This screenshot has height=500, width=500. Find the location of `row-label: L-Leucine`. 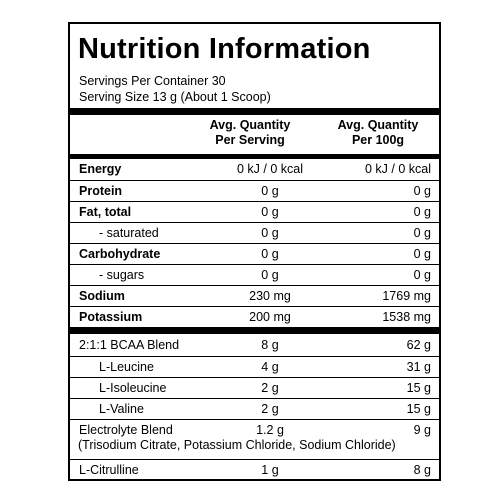

row-label: L-Leucine is located at coordinates (126, 367).